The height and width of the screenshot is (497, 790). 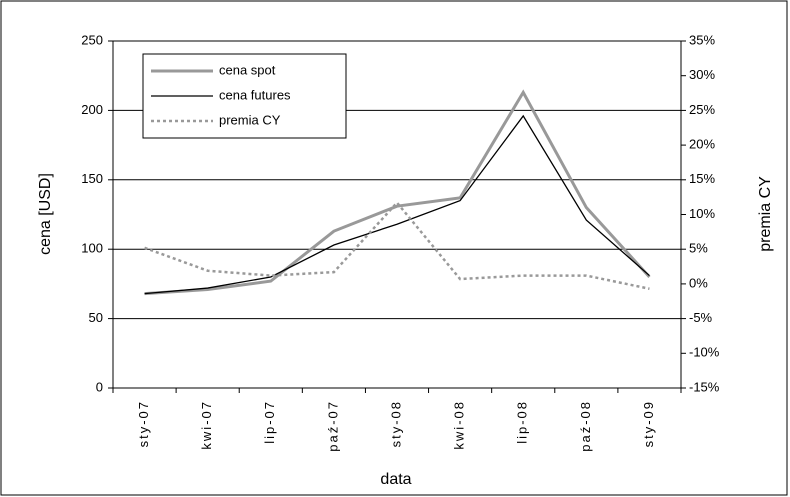 What do you see at coordinates (701, 317) in the screenshot?
I see `y2-tick-label: -5%` at bounding box center [701, 317].